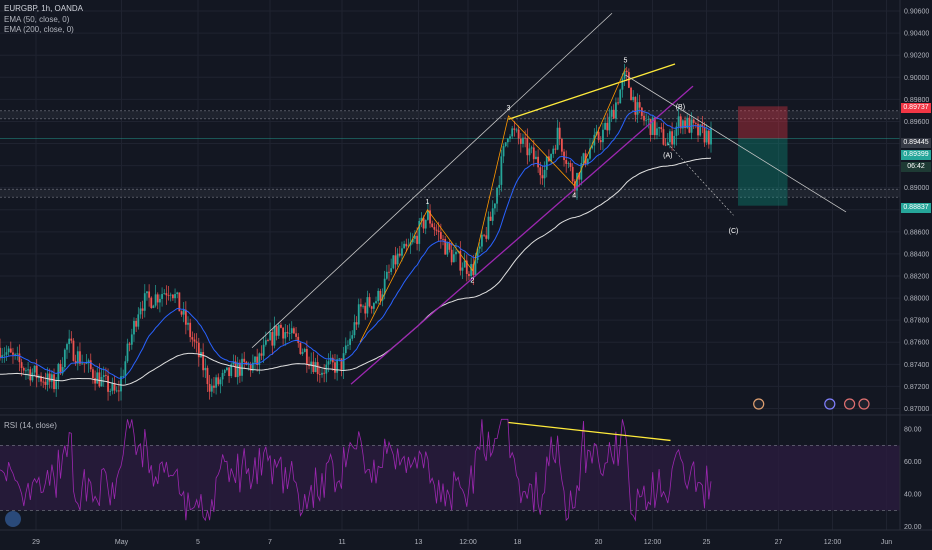 Image resolution: width=932 pixels, height=550 pixels. Describe the element at coordinates (759, 404) in the screenshot. I see `event-marker-icon` at that location.